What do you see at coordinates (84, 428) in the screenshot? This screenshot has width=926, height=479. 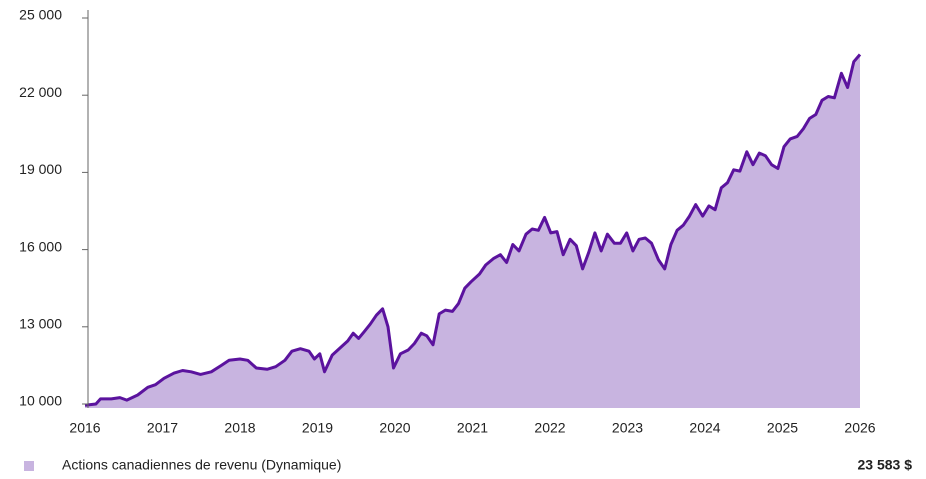 I see `x-tick-label: 2016` at bounding box center [84, 428].